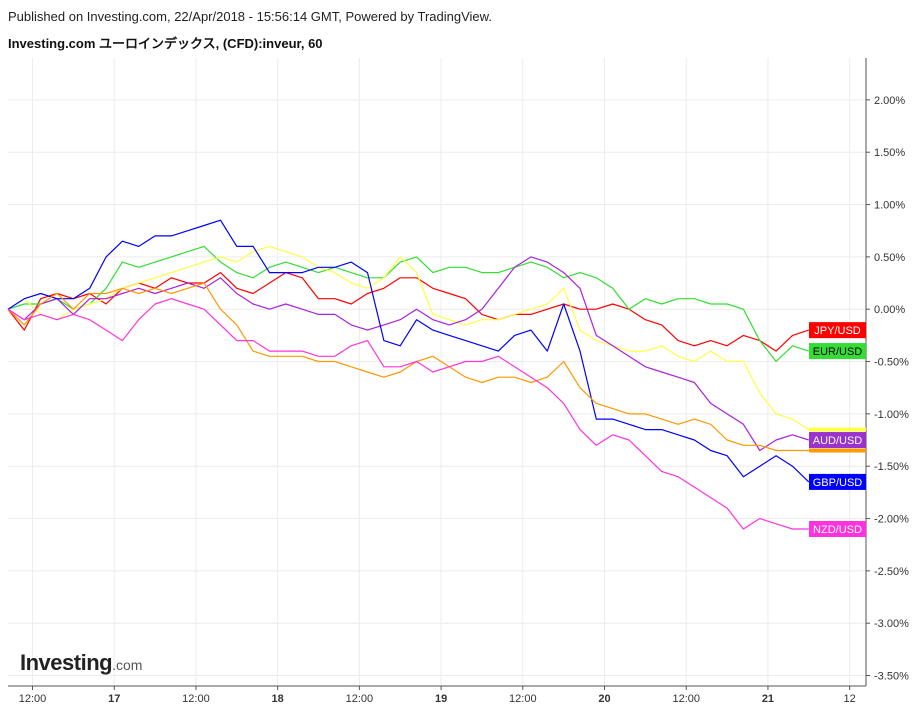 The width and height of the screenshot is (920, 708). What do you see at coordinates (889, 258) in the screenshot?
I see `y-tick-label: 0.50%` at bounding box center [889, 258].